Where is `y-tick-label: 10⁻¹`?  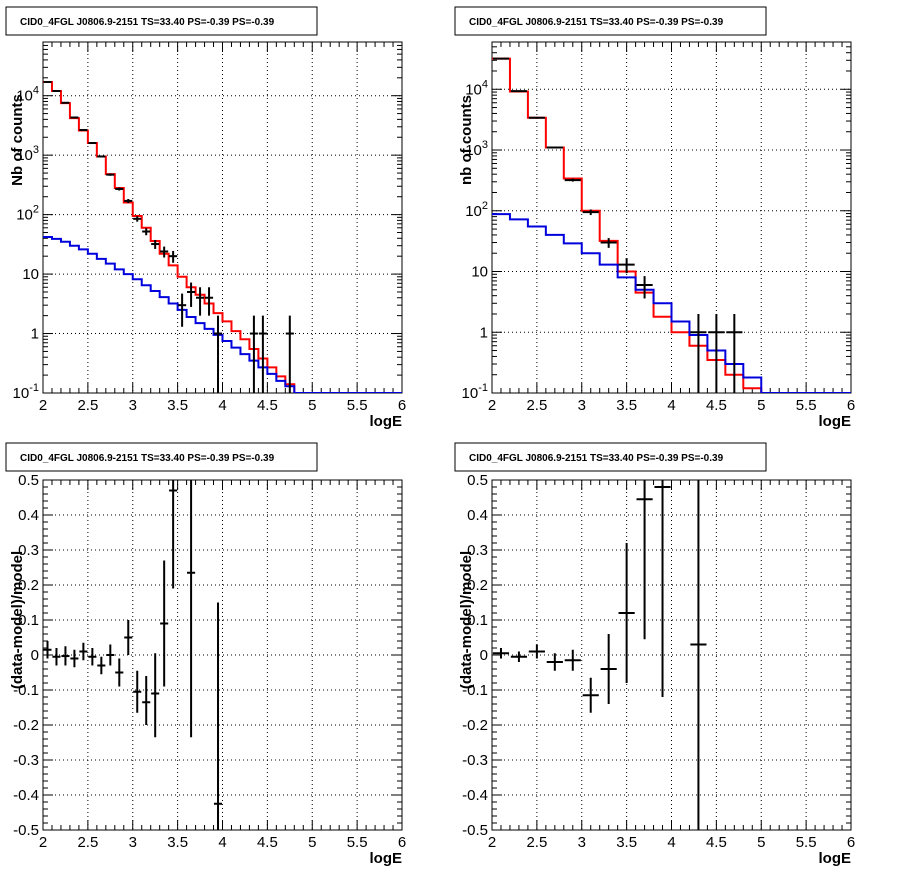
y-tick-label: 10⁻¹ is located at coordinates (26, 392).